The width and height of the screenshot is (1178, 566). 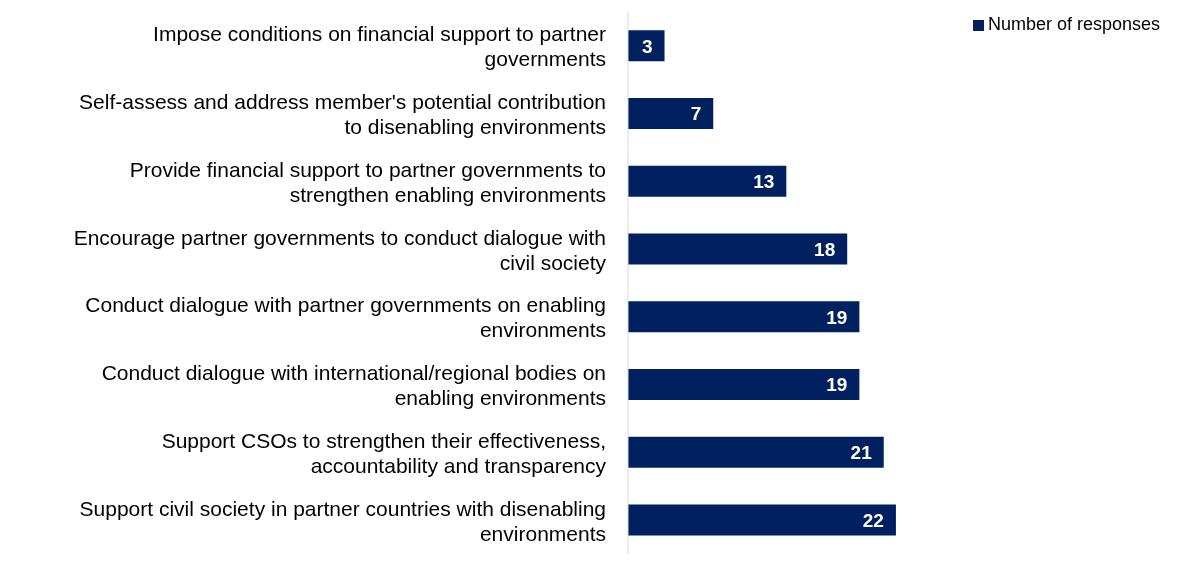 What do you see at coordinates (353, 384) in the screenshot?
I see `y-tick-label: Conduct dialogue with international/regional bodies on enabling environments` at bounding box center [353, 384].